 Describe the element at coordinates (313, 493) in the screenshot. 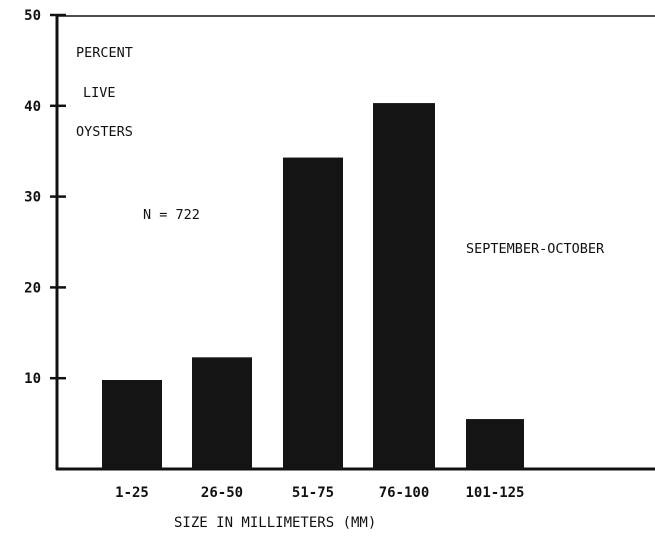

I see `x-tick-label: 51-75` at that location.